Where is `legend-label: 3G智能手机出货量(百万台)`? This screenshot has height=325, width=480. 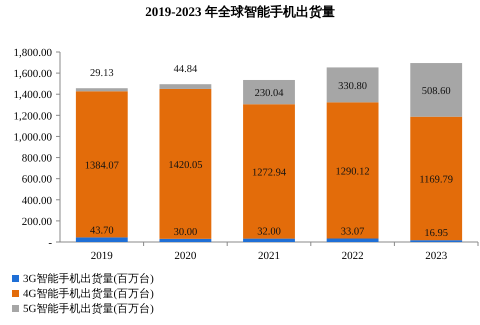 legend-label: 3G智能手机出货量(百万台) is located at coordinates (88, 278).